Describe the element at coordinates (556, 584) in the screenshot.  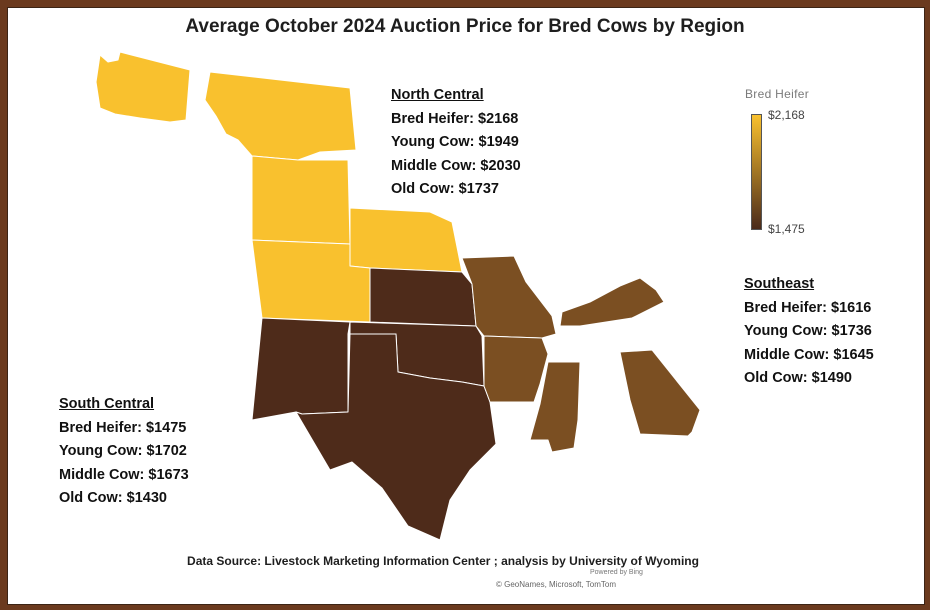
I see `map-credit: © GeoNames, Microsoft, TomTom` at that location.